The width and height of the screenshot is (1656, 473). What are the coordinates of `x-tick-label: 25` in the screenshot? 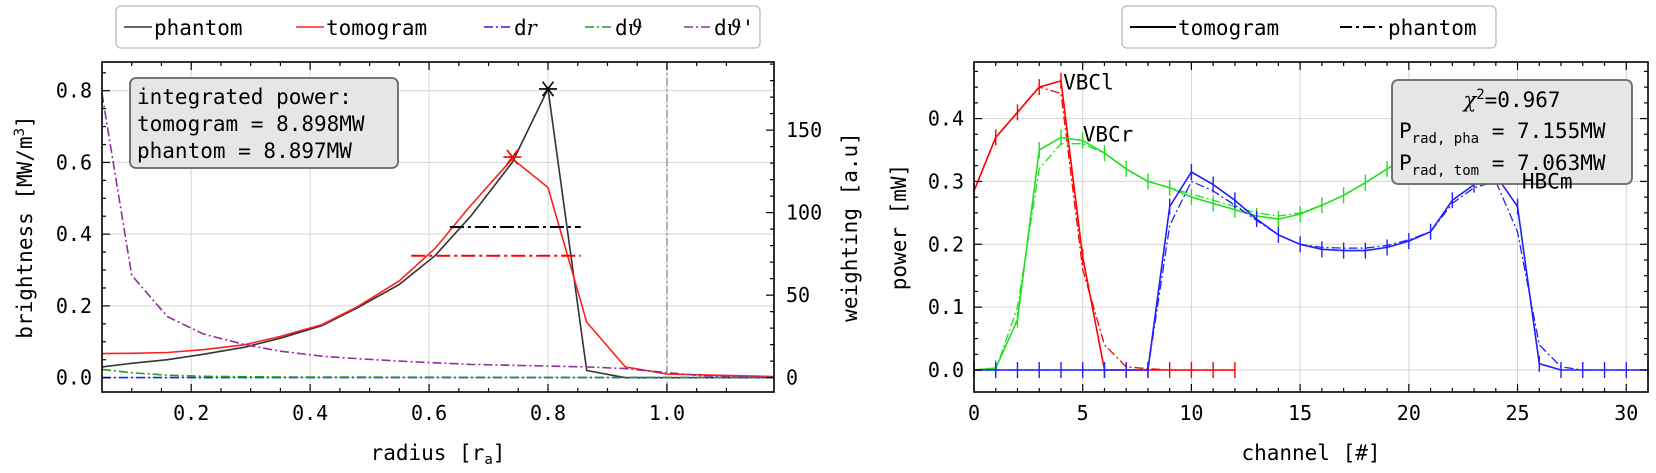 It's located at (1518, 413).